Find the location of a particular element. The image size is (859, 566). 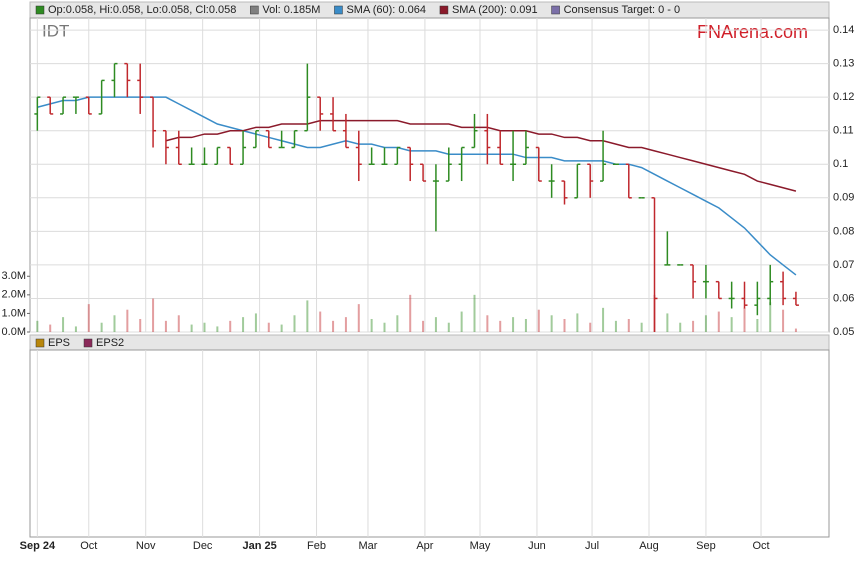

y-tick-label: 0.07 is located at coordinates (843, 265).